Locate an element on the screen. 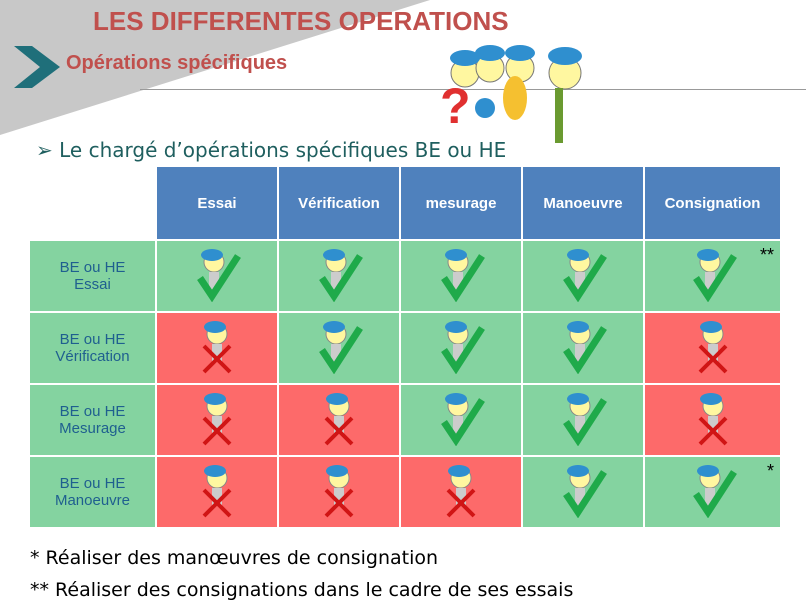 The height and width of the screenshot is (606, 806). row-label: BE ou HE Manoeuvre is located at coordinates (92, 492).